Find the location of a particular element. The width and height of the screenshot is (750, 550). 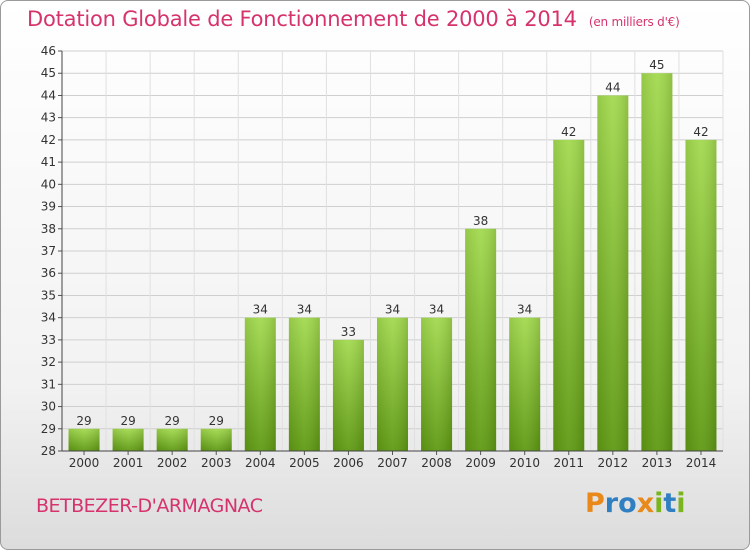

x-tick-label: 2003 is located at coordinates (216, 463).